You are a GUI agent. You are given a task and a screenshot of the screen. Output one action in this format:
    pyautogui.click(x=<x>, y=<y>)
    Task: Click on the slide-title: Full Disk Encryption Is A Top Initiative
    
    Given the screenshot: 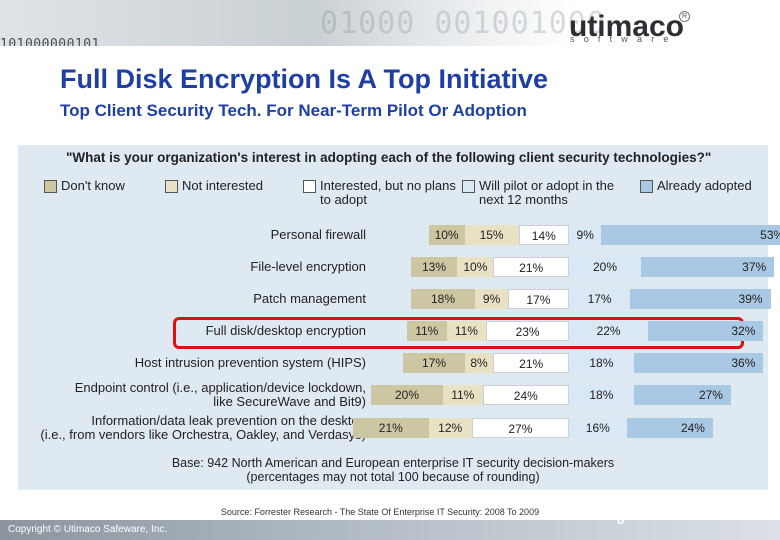 What is the action you would take?
    pyautogui.click(x=304, y=79)
    